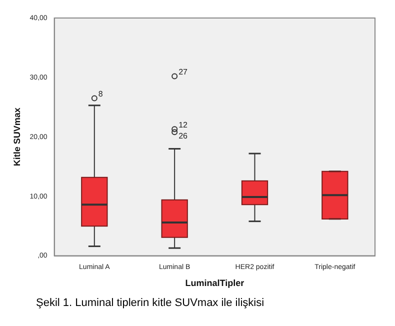 This screenshot has height=326, width=395. Describe the element at coordinates (17, 137) in the screenshot. I see `y-axis-title: Kitle SUVmax` at that location.